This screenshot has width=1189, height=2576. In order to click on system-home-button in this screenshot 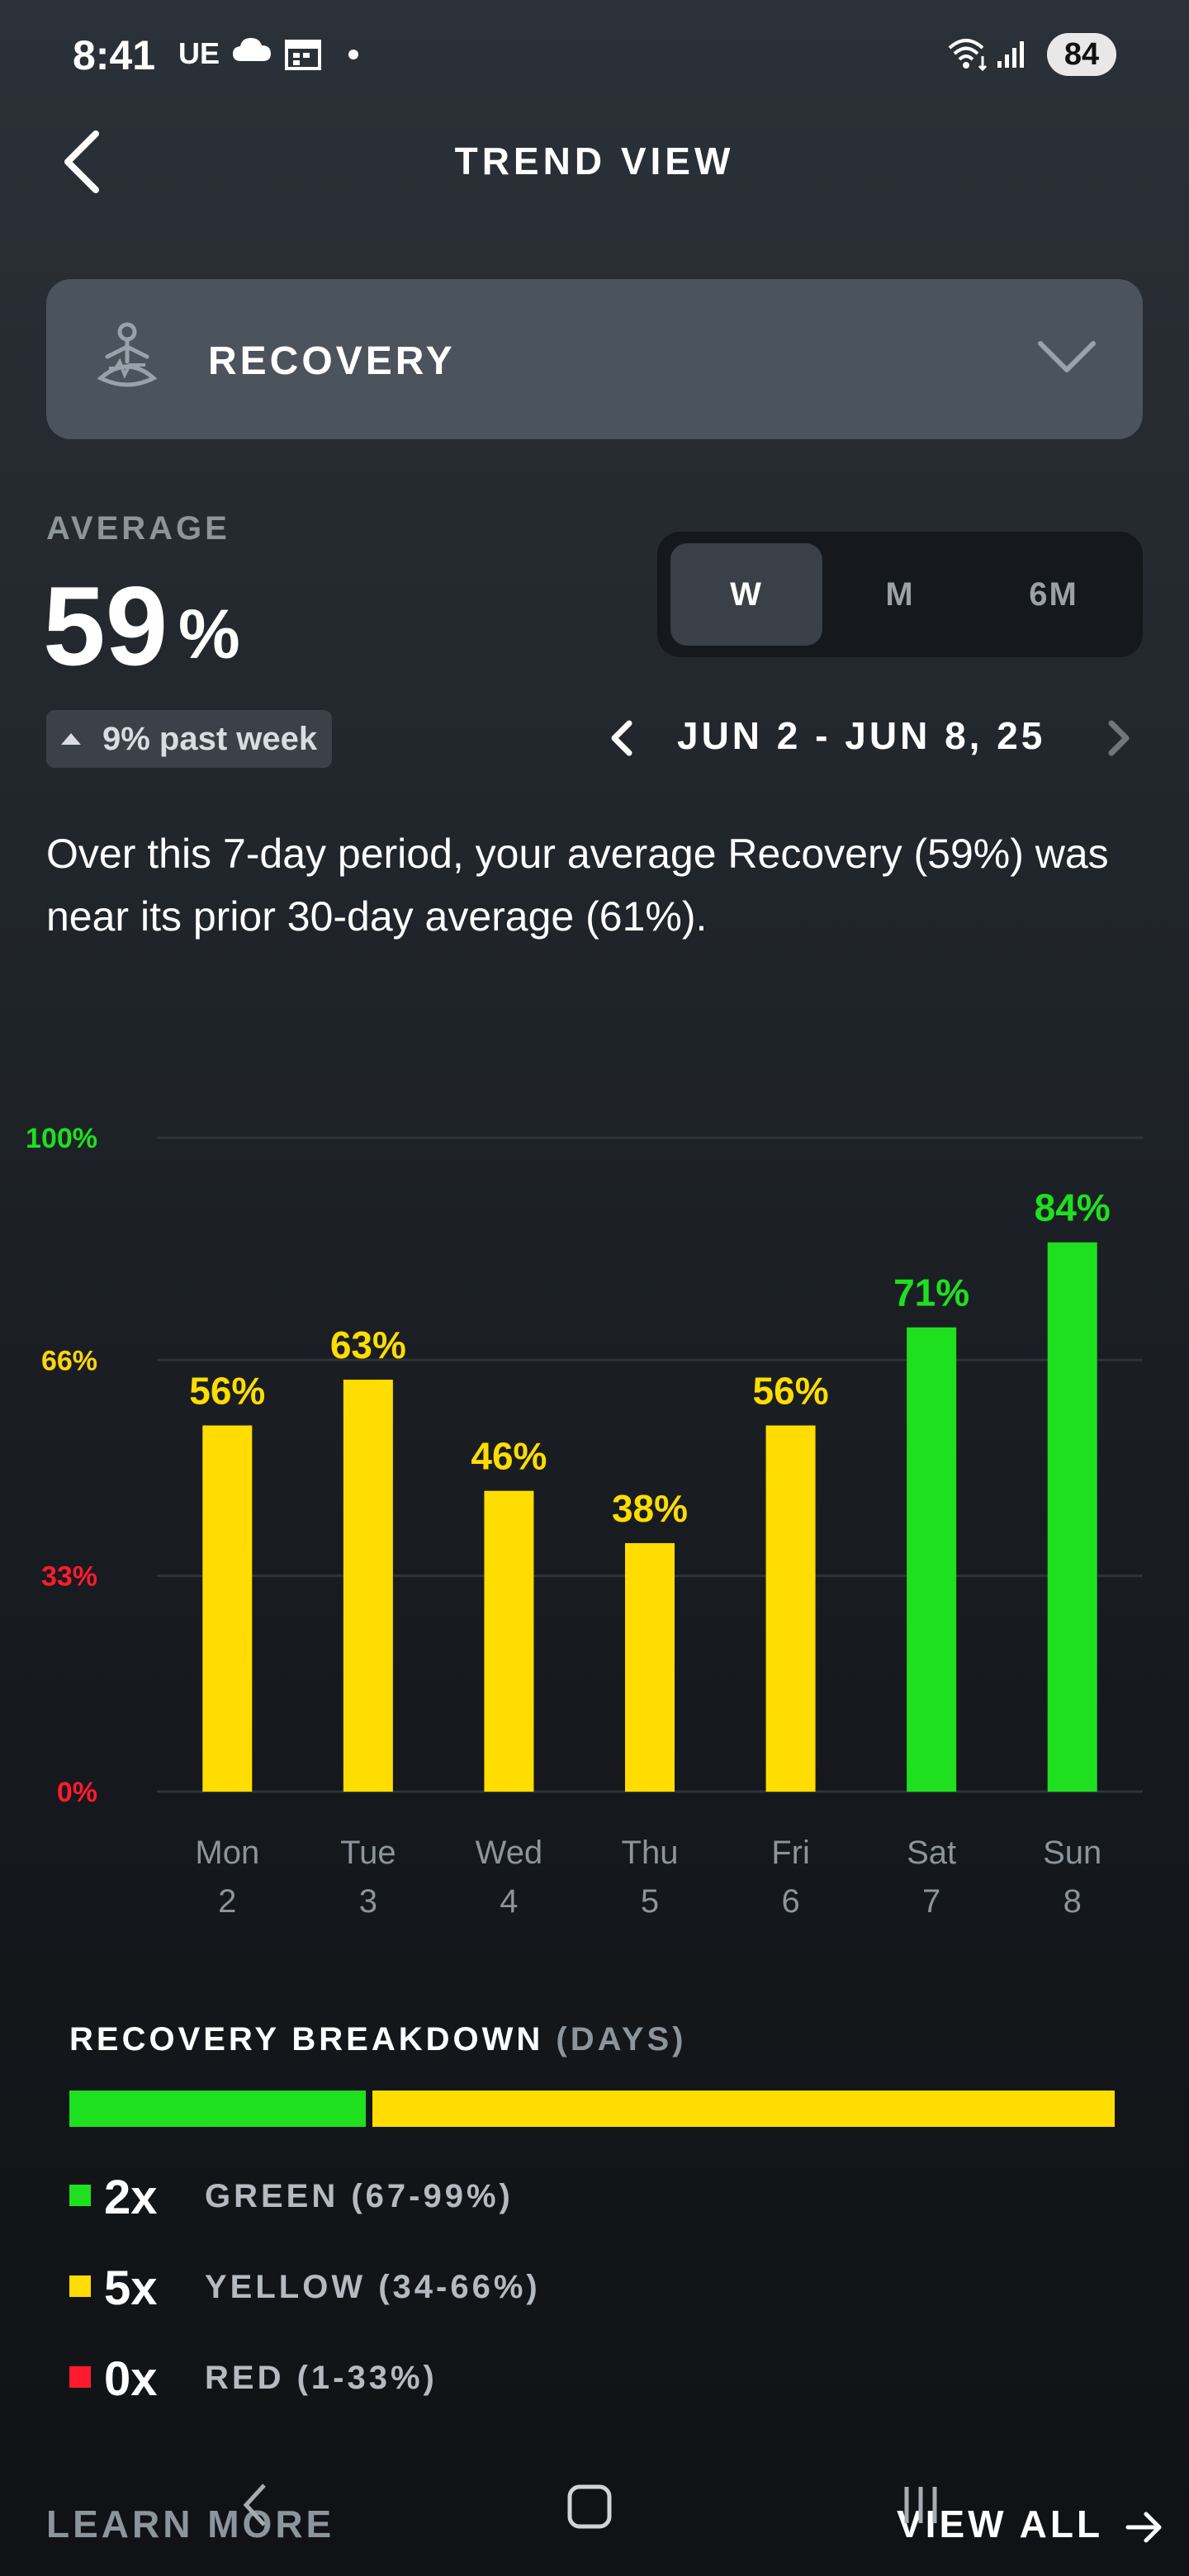, I will do `click(589, 2509)`.